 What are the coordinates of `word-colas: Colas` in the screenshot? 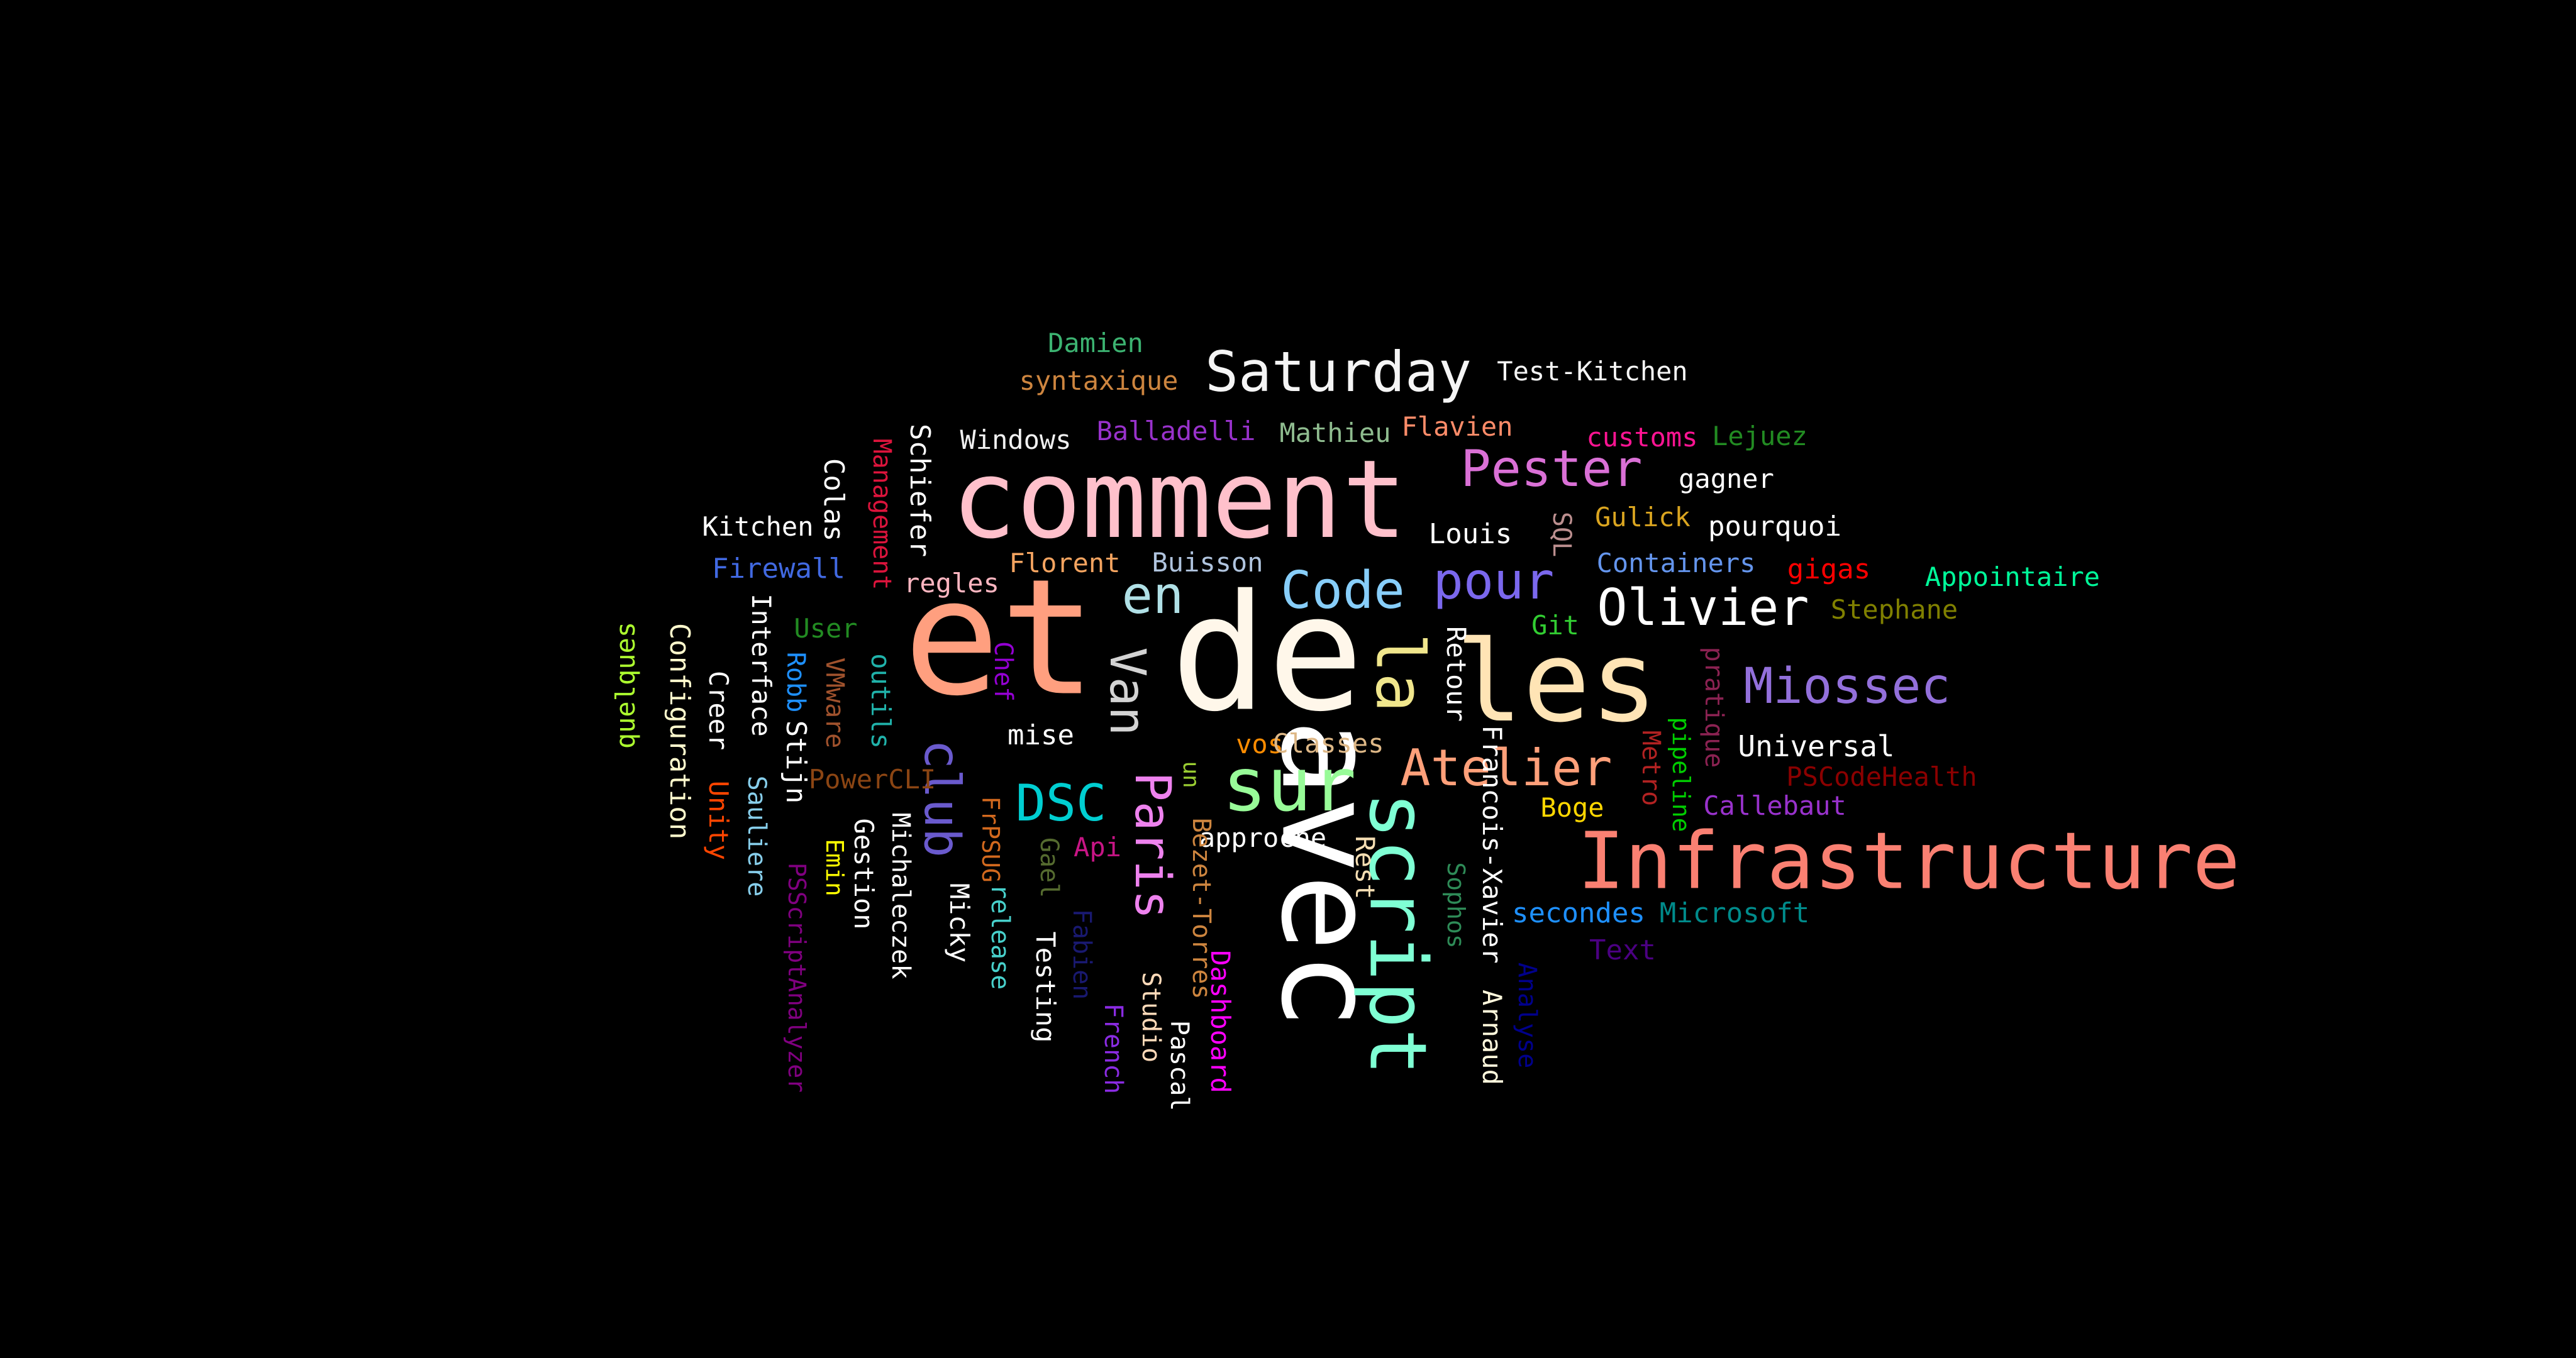 It's located at (834, 500).